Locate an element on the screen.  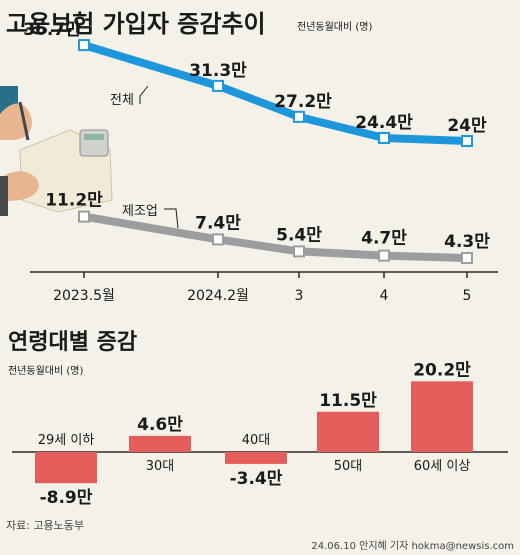
x-tick-label: 4 is located at coordinates (384, 296).